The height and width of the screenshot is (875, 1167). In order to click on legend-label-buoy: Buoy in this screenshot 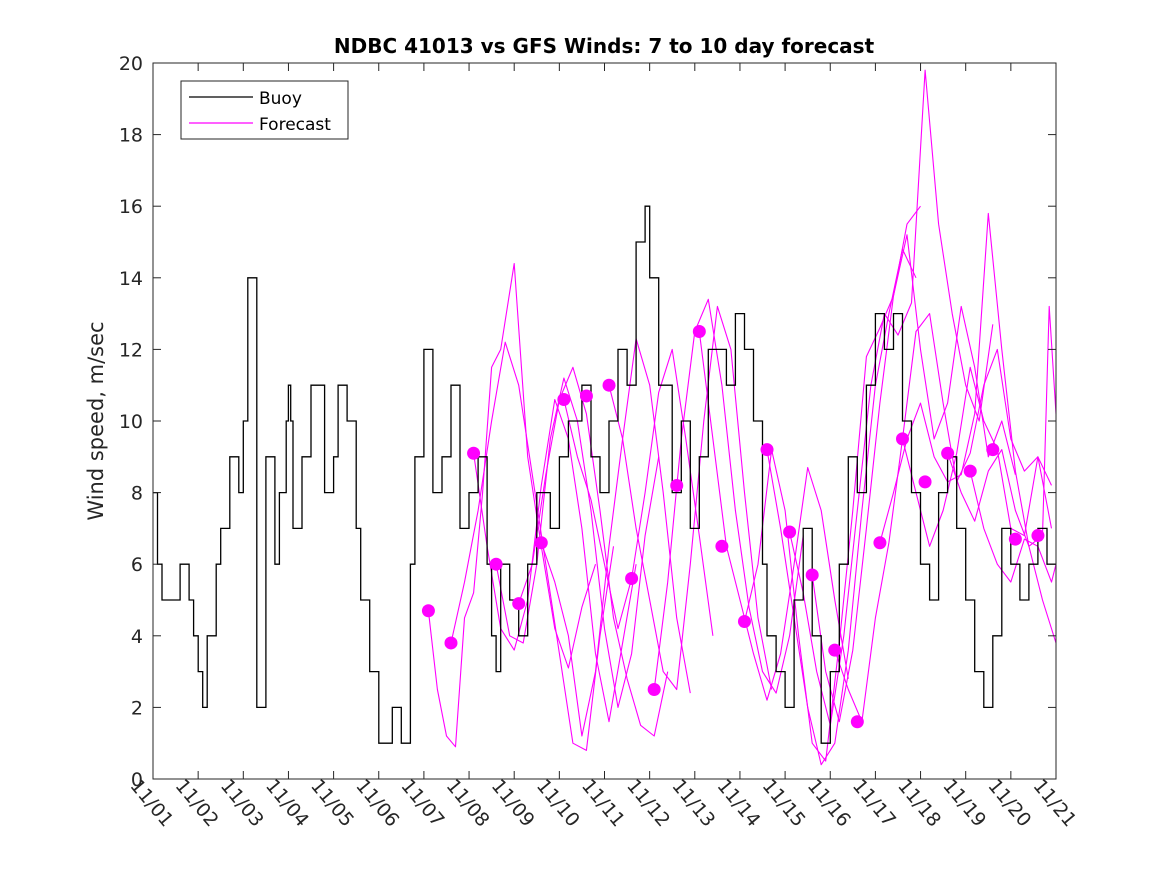, I will do `click(280, 99)`.